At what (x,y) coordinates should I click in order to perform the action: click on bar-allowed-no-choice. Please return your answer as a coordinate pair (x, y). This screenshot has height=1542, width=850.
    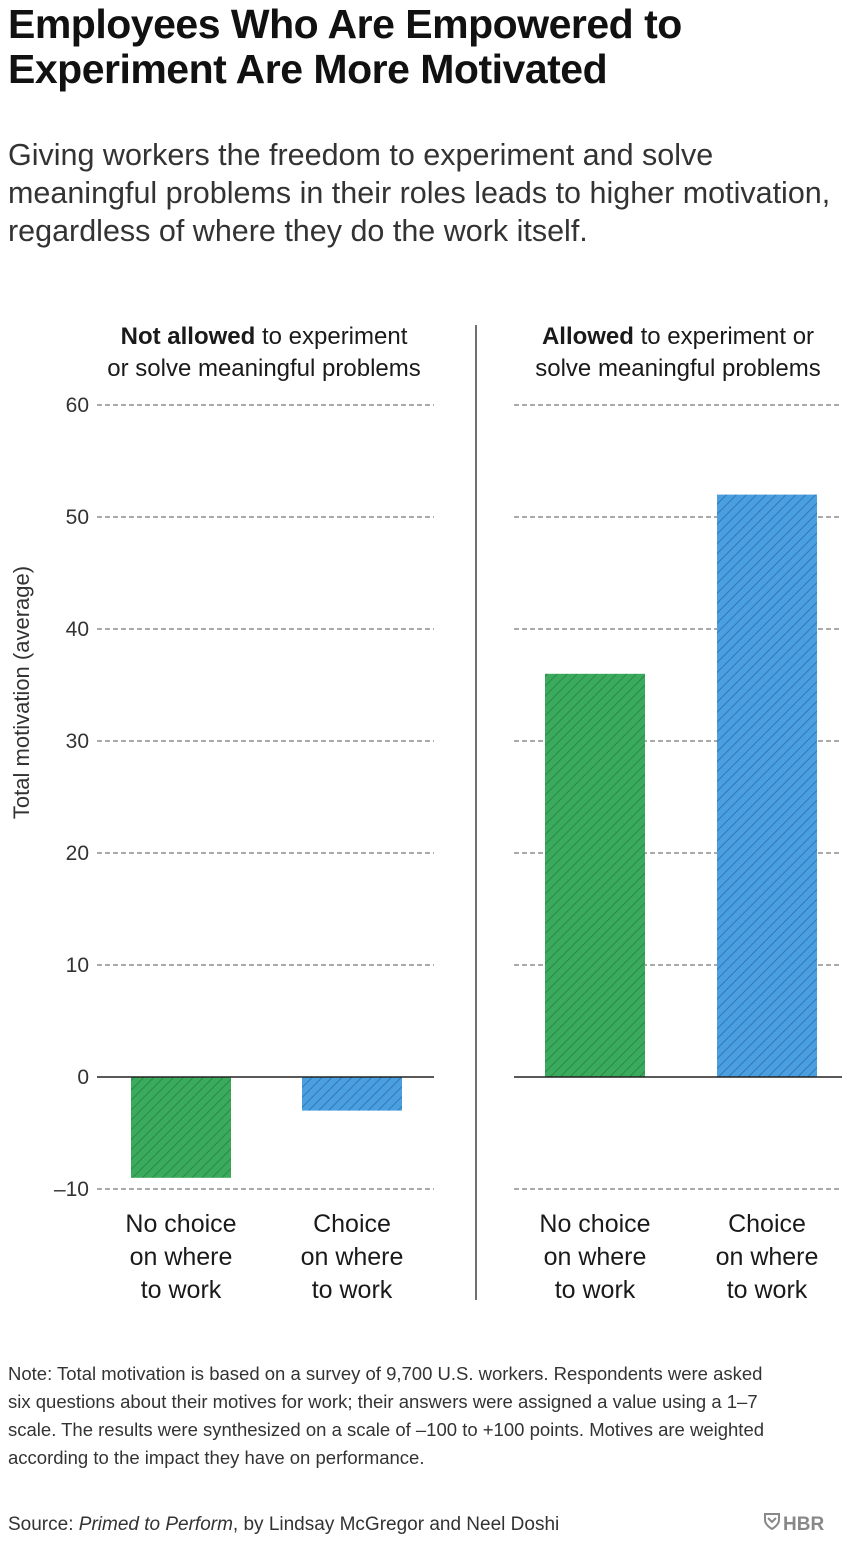
    Looking at the image, I should click on (595, 875).